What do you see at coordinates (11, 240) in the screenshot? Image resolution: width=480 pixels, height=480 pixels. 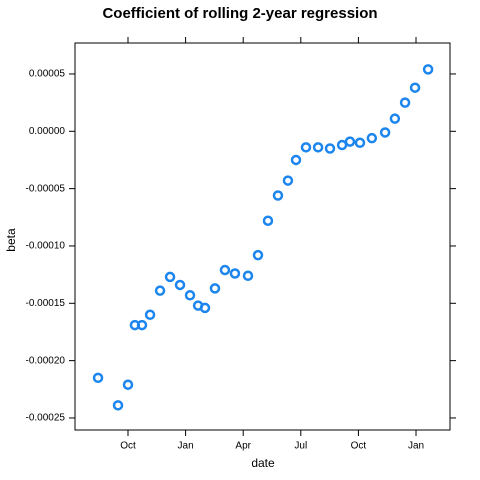 I see `y-axis-label: beta` at bounding box center [11, 240].